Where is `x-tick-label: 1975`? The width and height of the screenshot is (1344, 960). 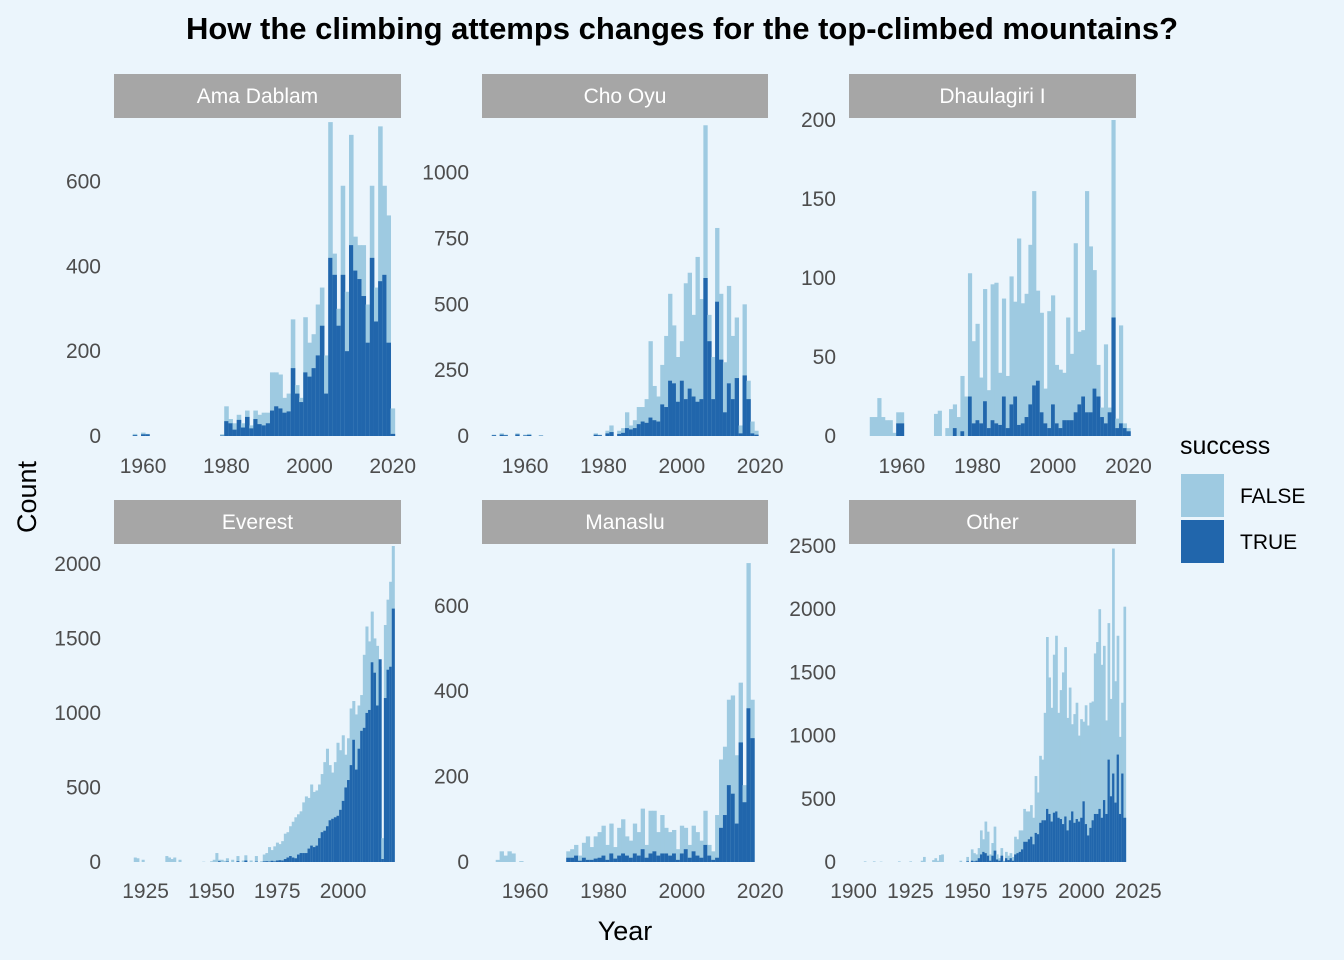 x-tick-label: 1975 is located at coordinates (1024, 891).